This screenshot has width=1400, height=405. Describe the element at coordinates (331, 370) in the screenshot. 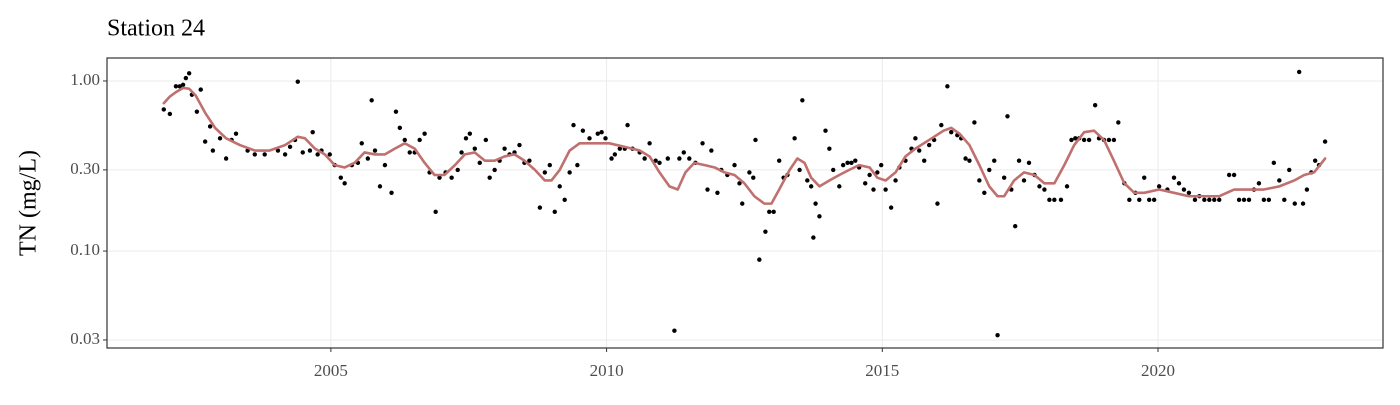

I see `x-tick-label: 2005` at that location.